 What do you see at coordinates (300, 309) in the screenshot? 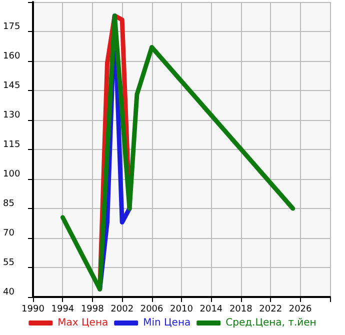
I see `x-tick-label: 2026` at bounding box center [300, 309].